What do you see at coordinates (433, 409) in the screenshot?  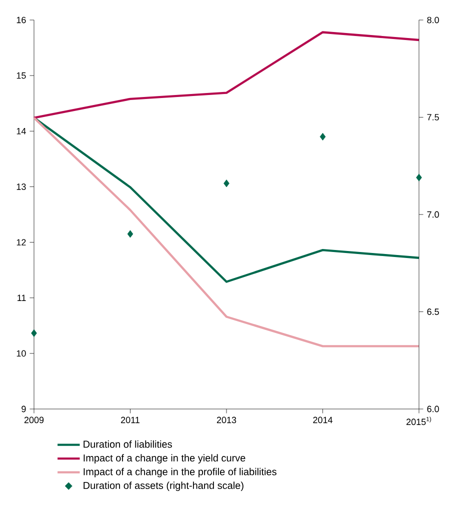 I see `y2-tick-label: 6.0` at bounding box center [433, 409].